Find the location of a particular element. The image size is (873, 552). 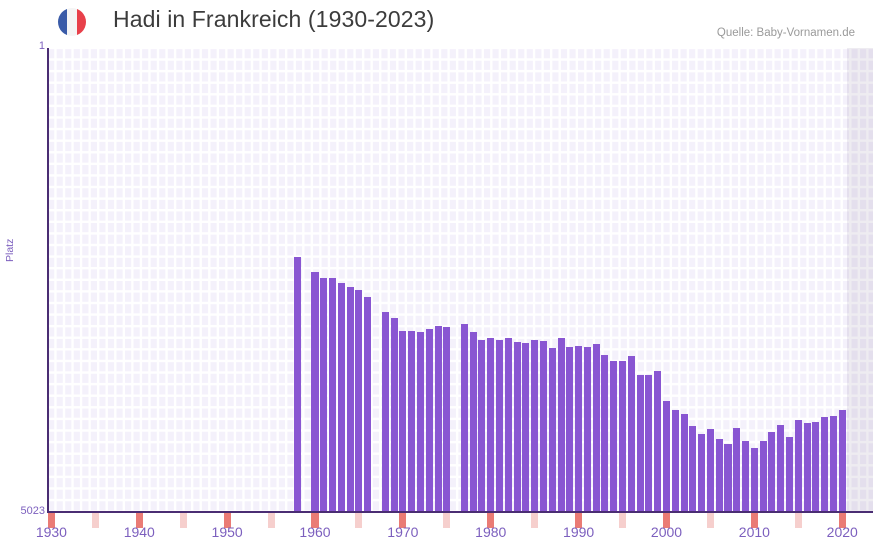

x-axis-tick-label: 2020 is located at coordinates (842, 532).